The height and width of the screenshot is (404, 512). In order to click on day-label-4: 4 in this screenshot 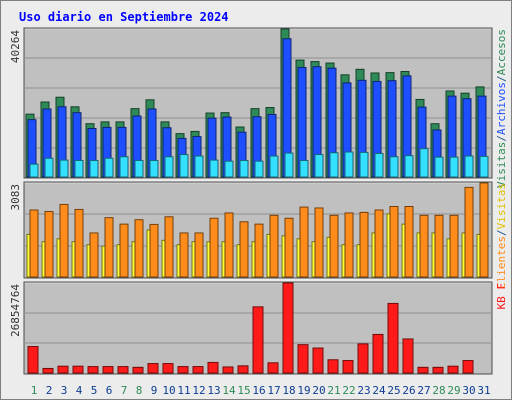, I will do `click(79, 390)`.